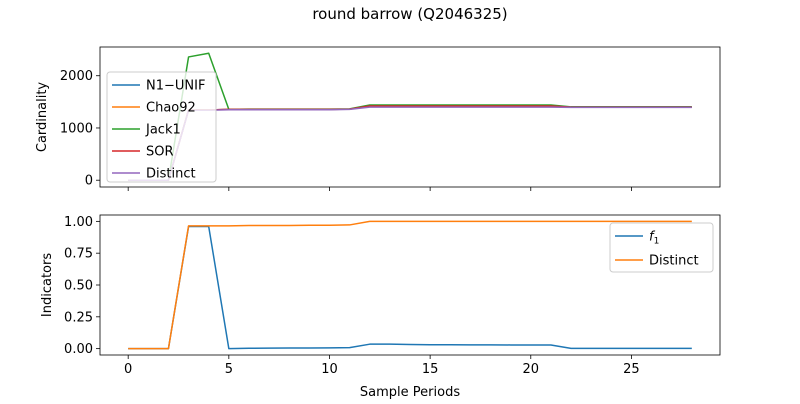 The height and width of the screenshot is (404, 800). What do you see at coordinates (78, 254) in the screenshot?
I see `y-tick-label: 0.75` at bounding box center [78, 254].